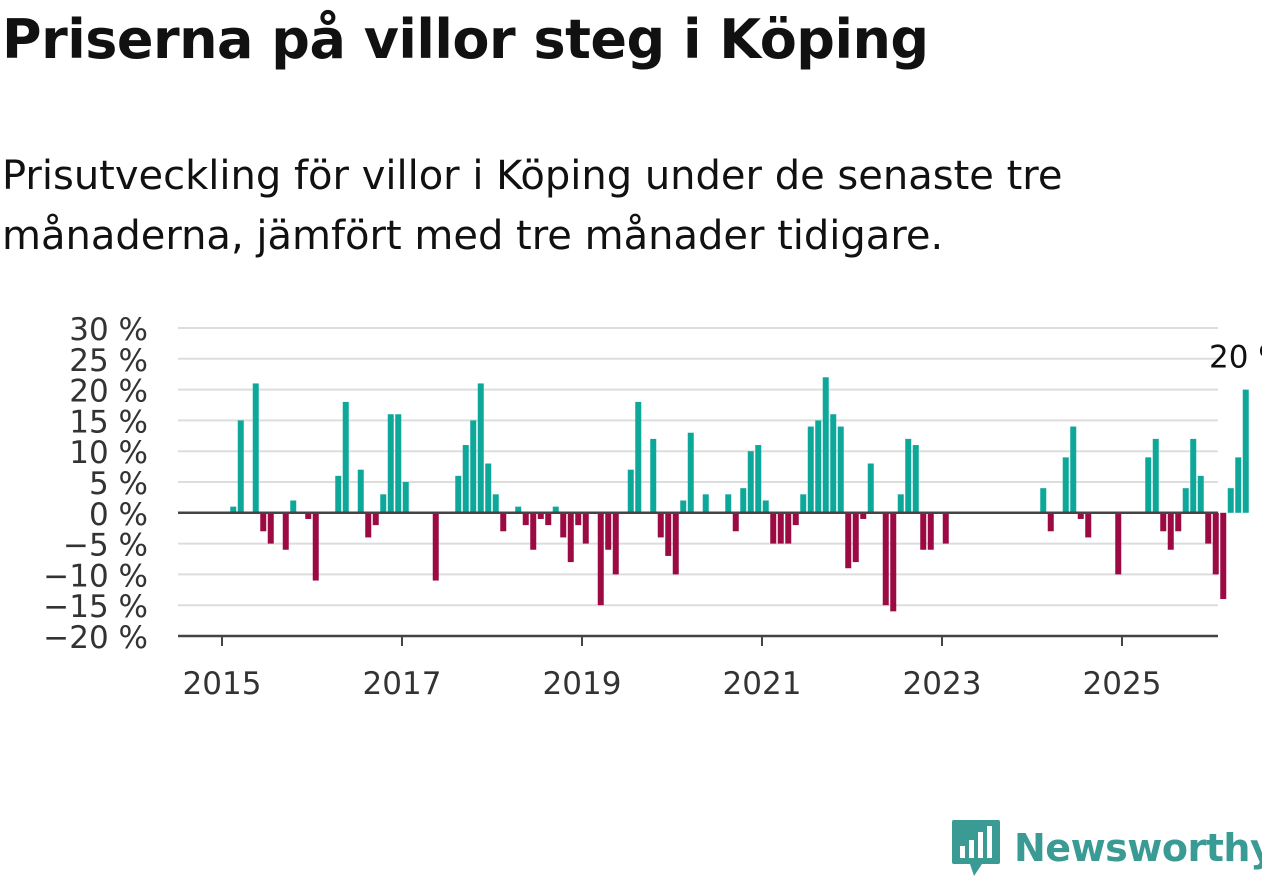  What do you see at coordinates (95, 576) in the screenshot?
I see `y-tick-label: −10 %` at bounding box center [95, 576].